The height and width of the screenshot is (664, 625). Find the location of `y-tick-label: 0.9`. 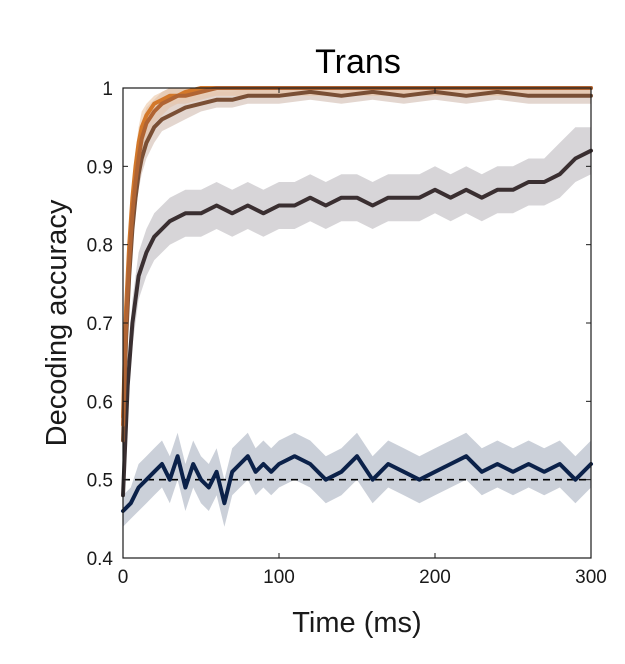

y-tick-label: 0.9 is located at coordinates (100, 167).